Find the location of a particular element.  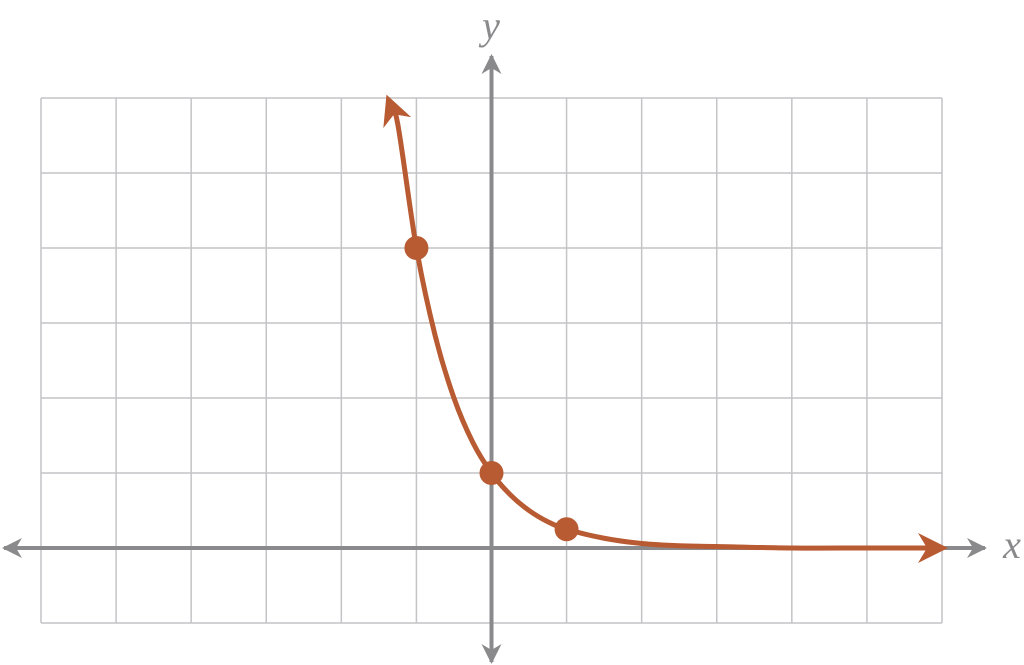

x-axis-label: x is located at coordinates (1011, 544).